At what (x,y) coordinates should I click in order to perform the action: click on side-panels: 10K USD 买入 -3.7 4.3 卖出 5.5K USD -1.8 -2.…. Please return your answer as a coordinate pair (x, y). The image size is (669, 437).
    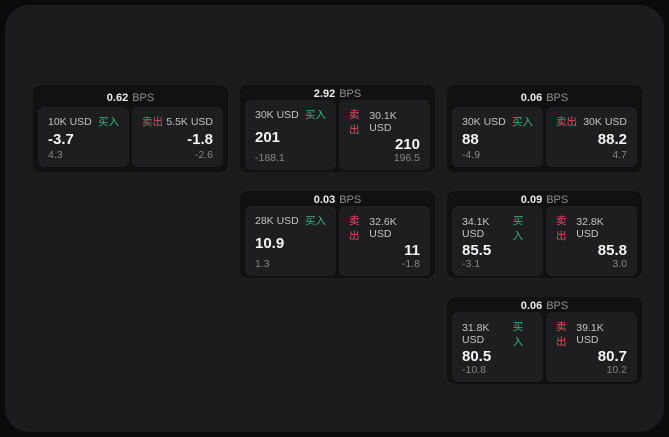
    Looking at the image, I should click on (130, 137).